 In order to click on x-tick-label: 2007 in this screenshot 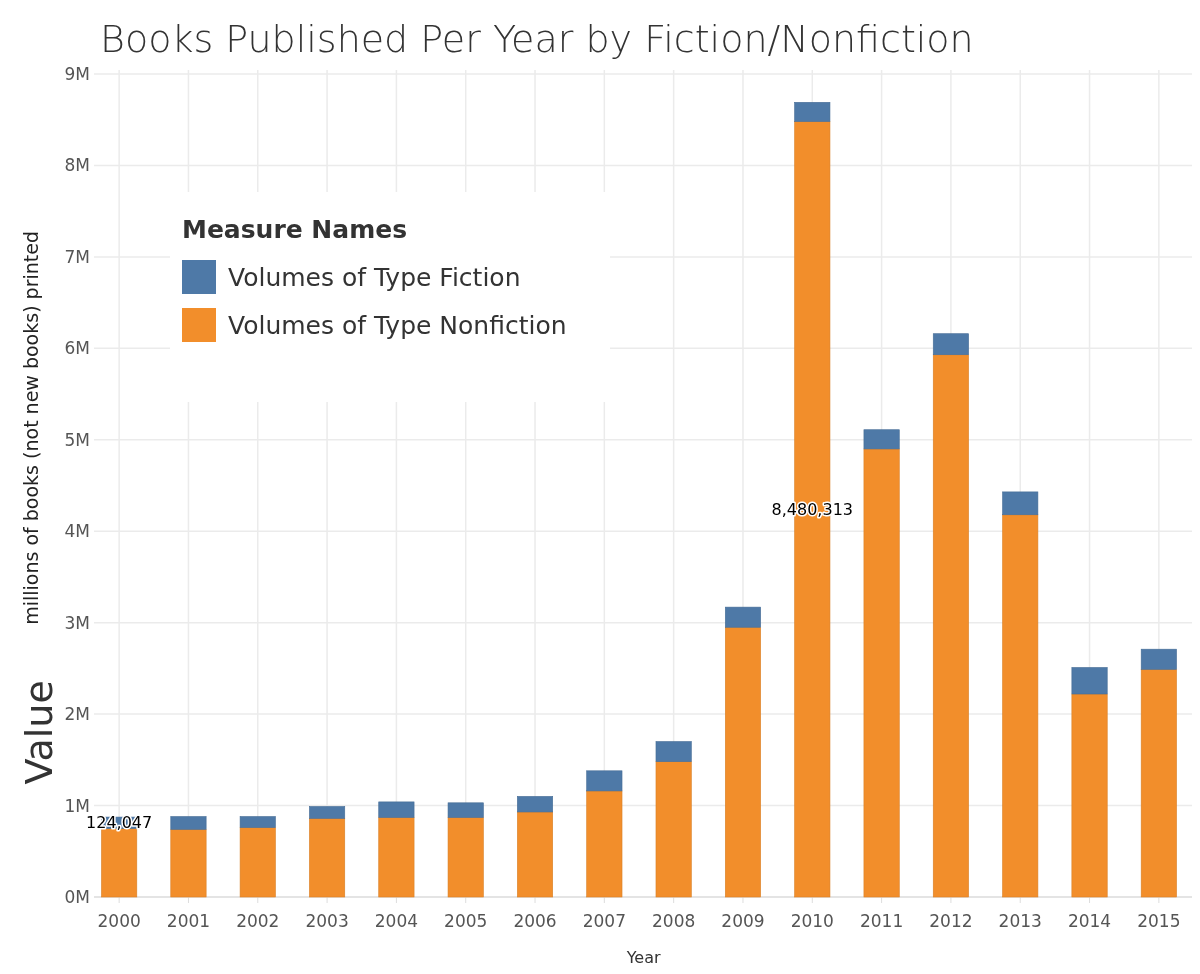, I will do `click(604, 921)`.